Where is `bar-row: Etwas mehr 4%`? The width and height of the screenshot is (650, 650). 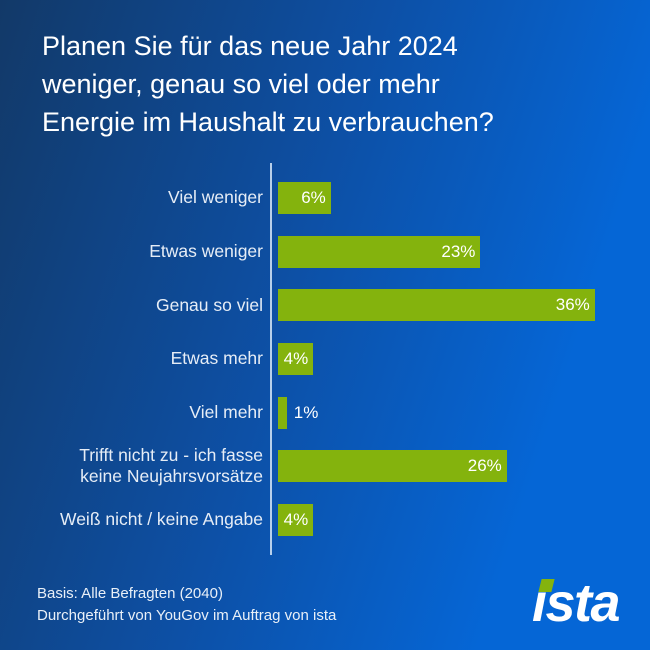 bar-row: Etwas mehr 4% is located at coordinates (337, 359).